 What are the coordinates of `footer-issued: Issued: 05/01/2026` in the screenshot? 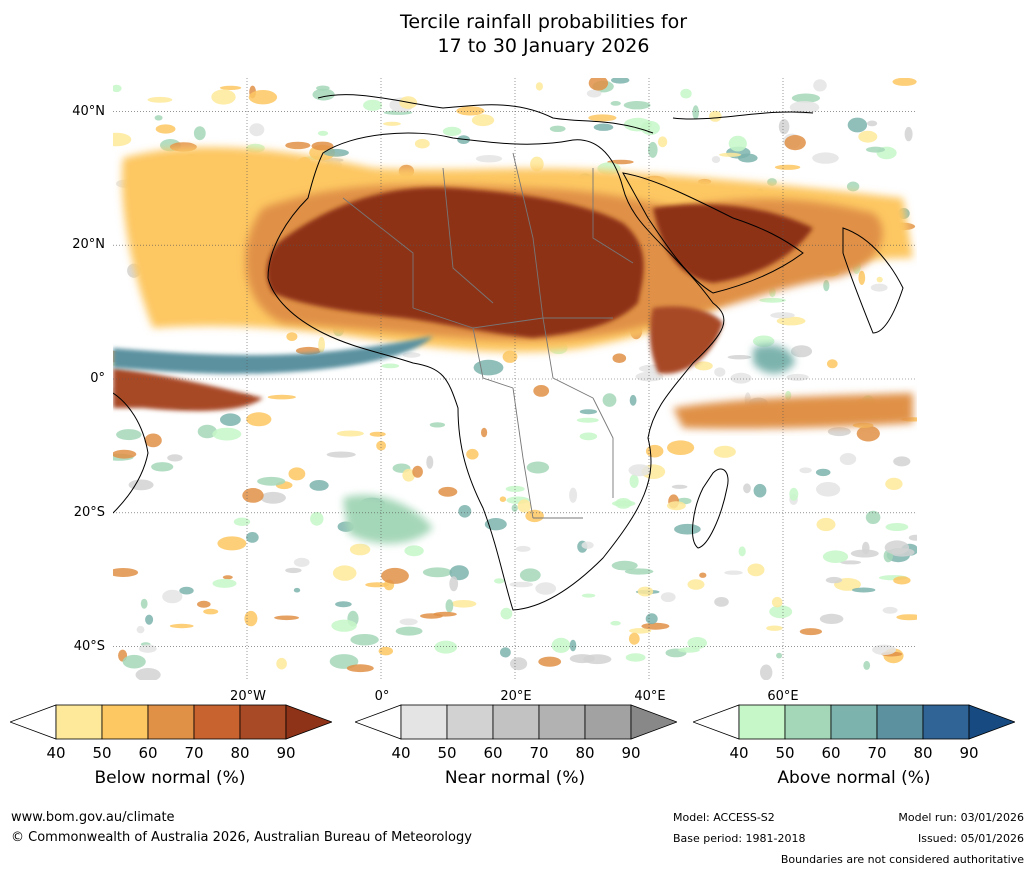 It's located at (970, 838).